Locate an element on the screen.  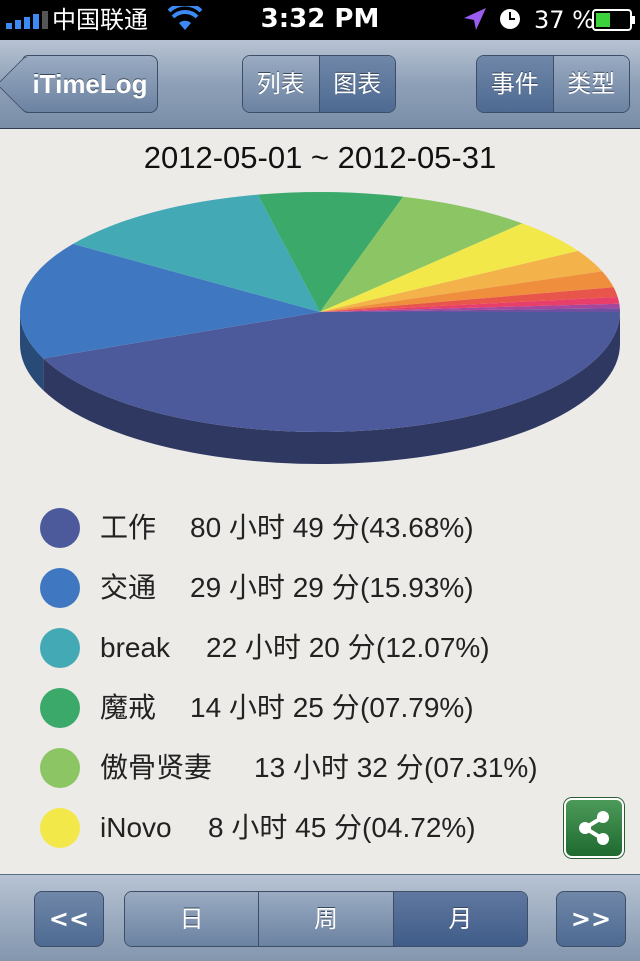
tab-list-view: 列表 is located at coordinates (281, 84).